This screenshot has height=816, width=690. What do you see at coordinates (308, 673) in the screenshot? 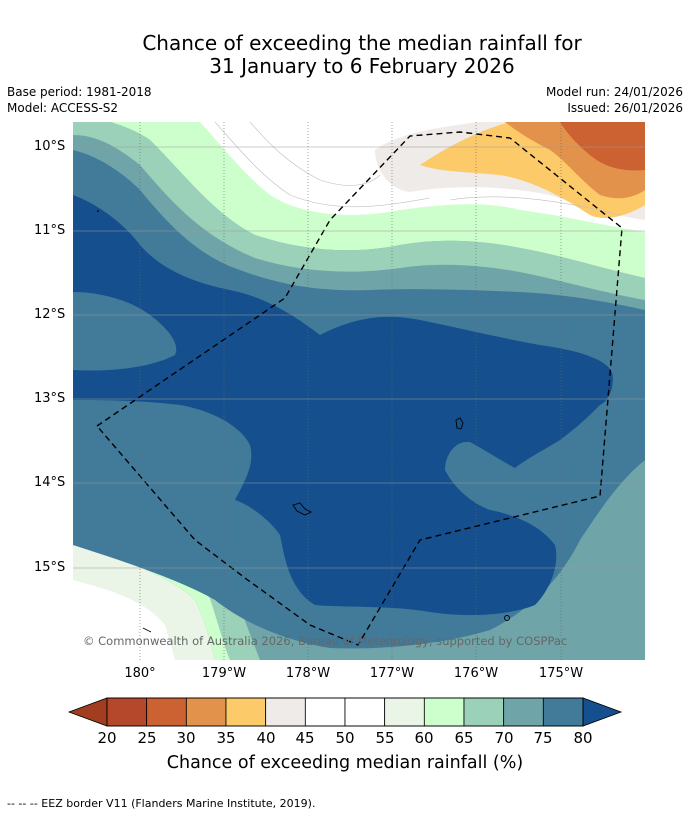
I see `lon-label-178w: 178°W` at bounding box center [308, 673].